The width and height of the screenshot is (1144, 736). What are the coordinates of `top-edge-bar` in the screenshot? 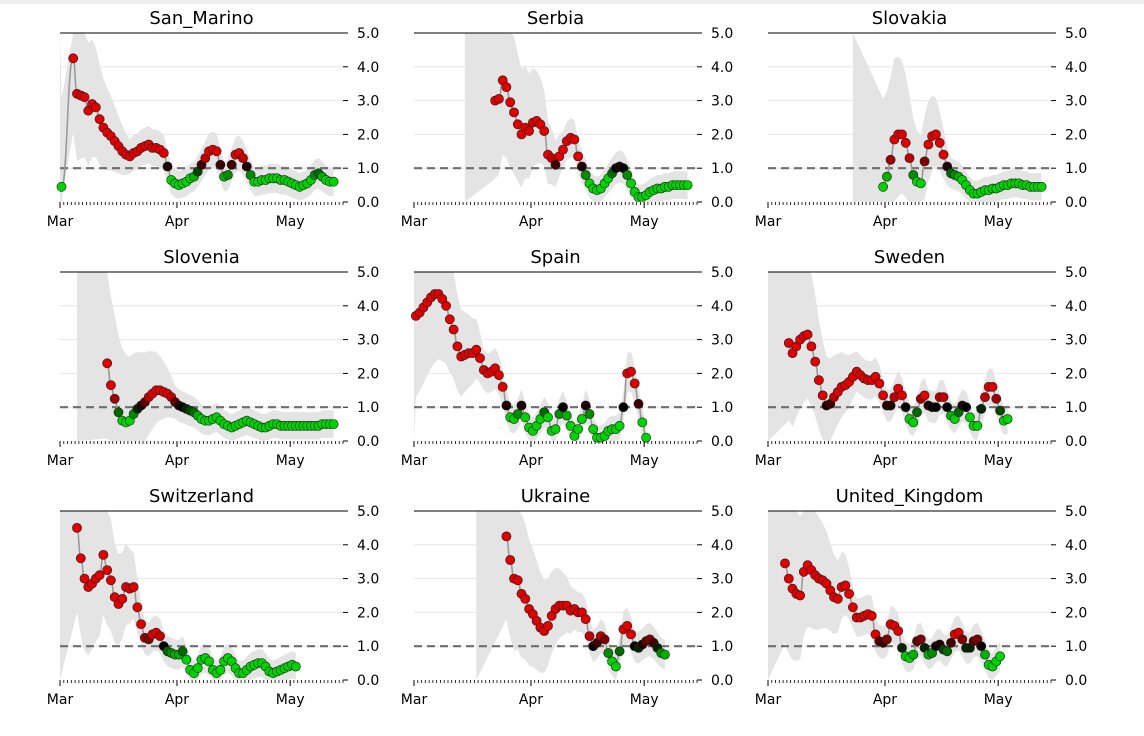 It's located at (572, 2).